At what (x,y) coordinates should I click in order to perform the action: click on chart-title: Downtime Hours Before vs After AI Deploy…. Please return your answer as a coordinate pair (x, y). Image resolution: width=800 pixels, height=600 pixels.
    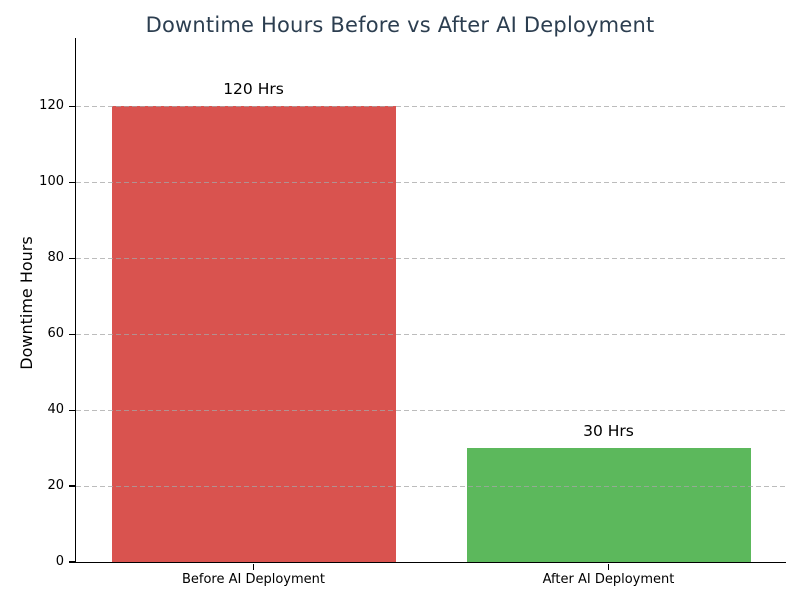
    Looking at the image, I should click on (400, 25).